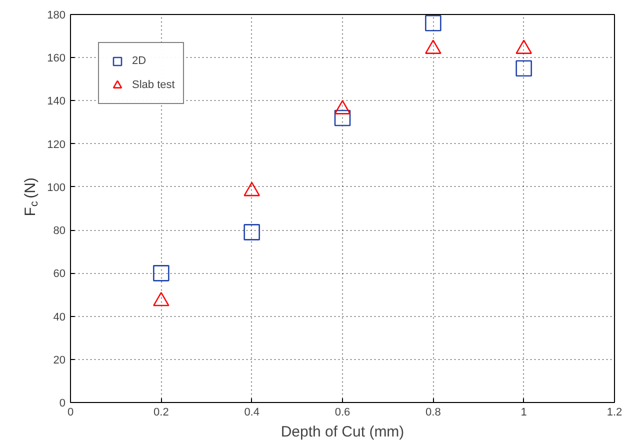 The width and height of the screenshot is (628, 448). What do you see at coordinates (59, 274) in the screenshot?
I see `y-tick-label: 60` at bounding box center [59, 274].